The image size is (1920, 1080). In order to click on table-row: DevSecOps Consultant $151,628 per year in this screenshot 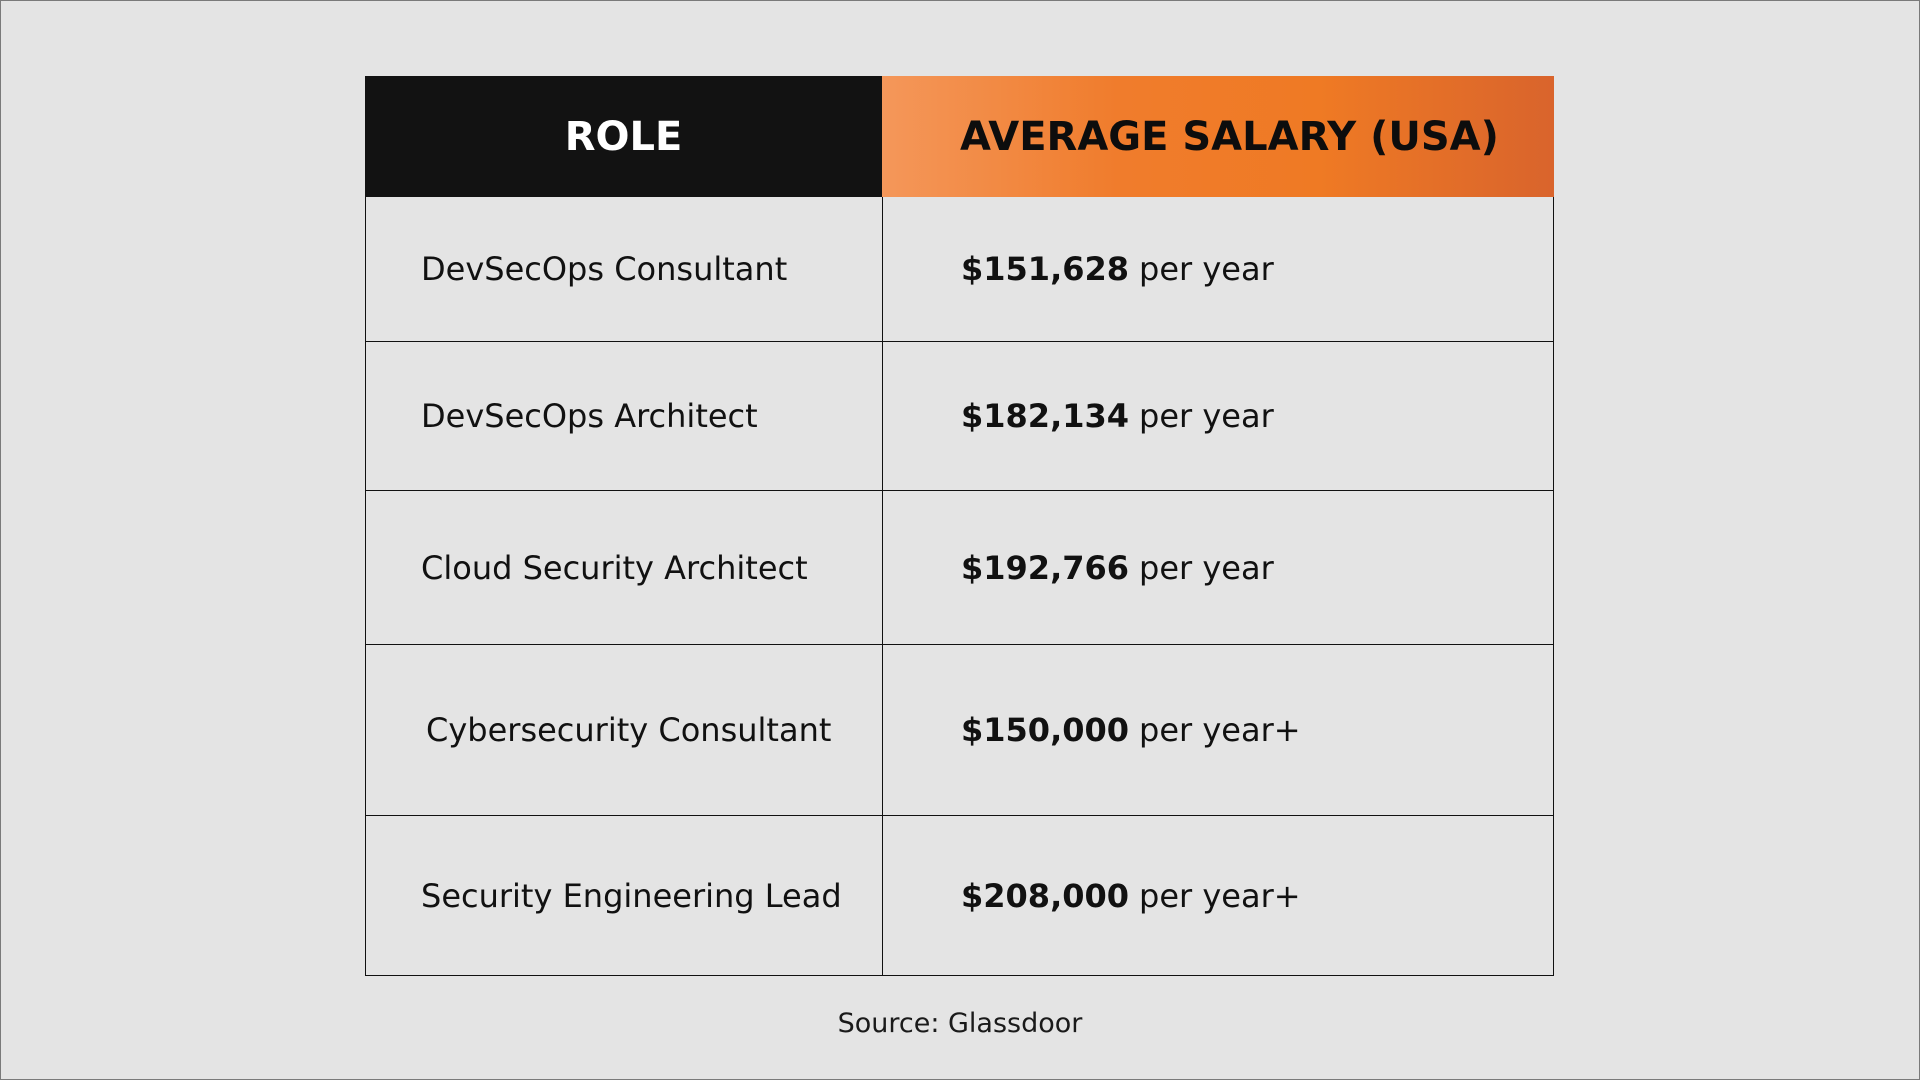, I will do `click(959, 269)`.